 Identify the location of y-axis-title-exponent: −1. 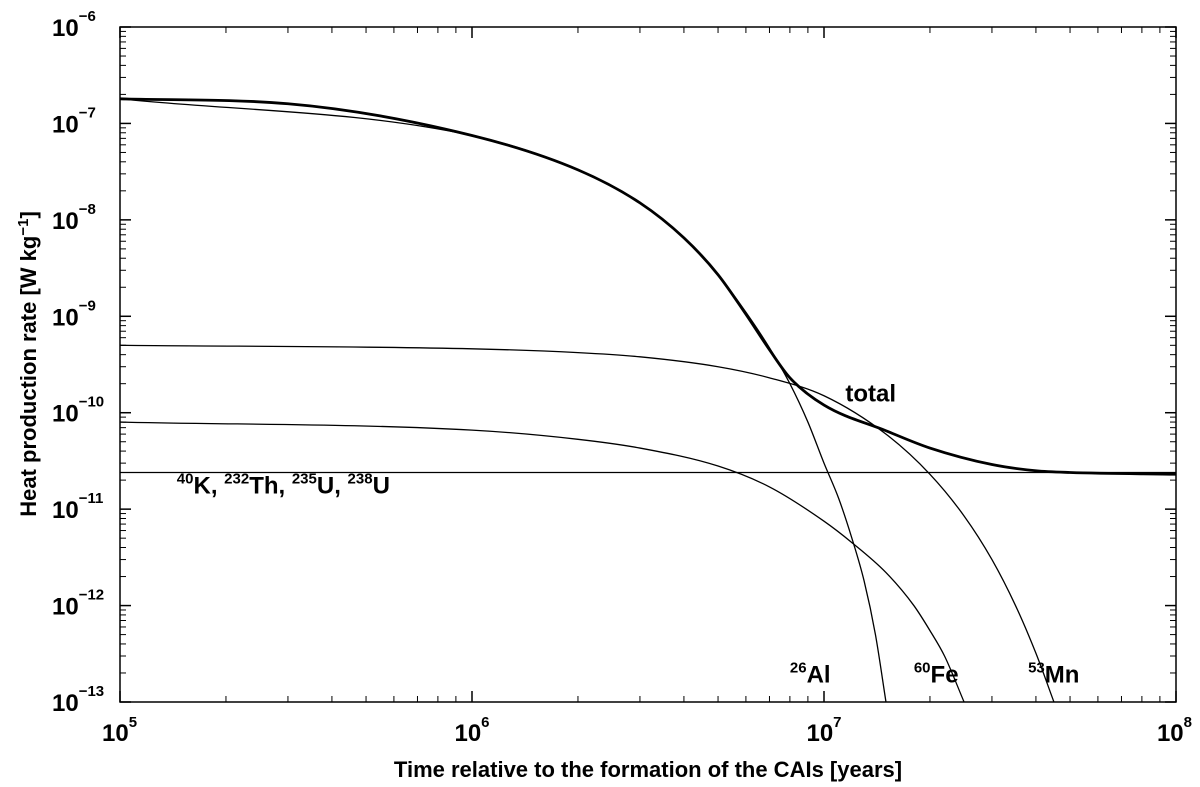
(23, 227).